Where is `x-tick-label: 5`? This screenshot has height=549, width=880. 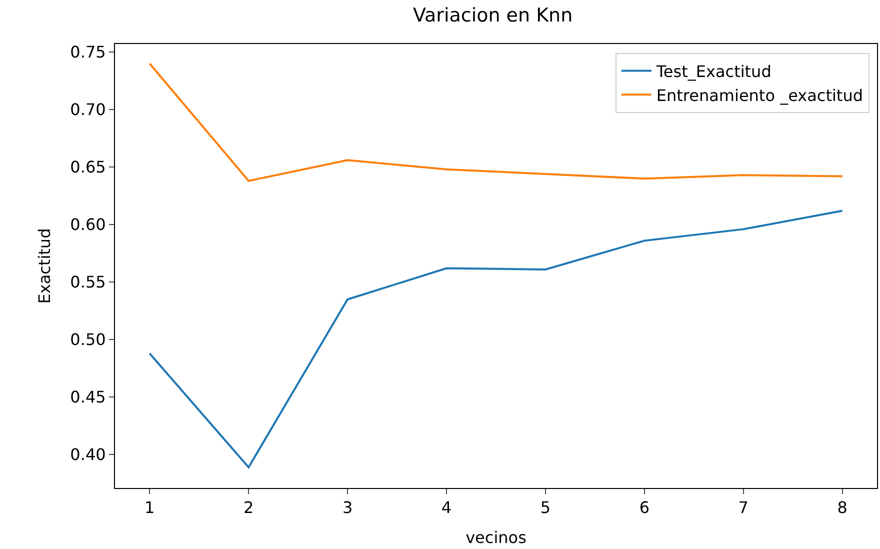
x-tick-label: 5 is located at coordinates (545, 508).